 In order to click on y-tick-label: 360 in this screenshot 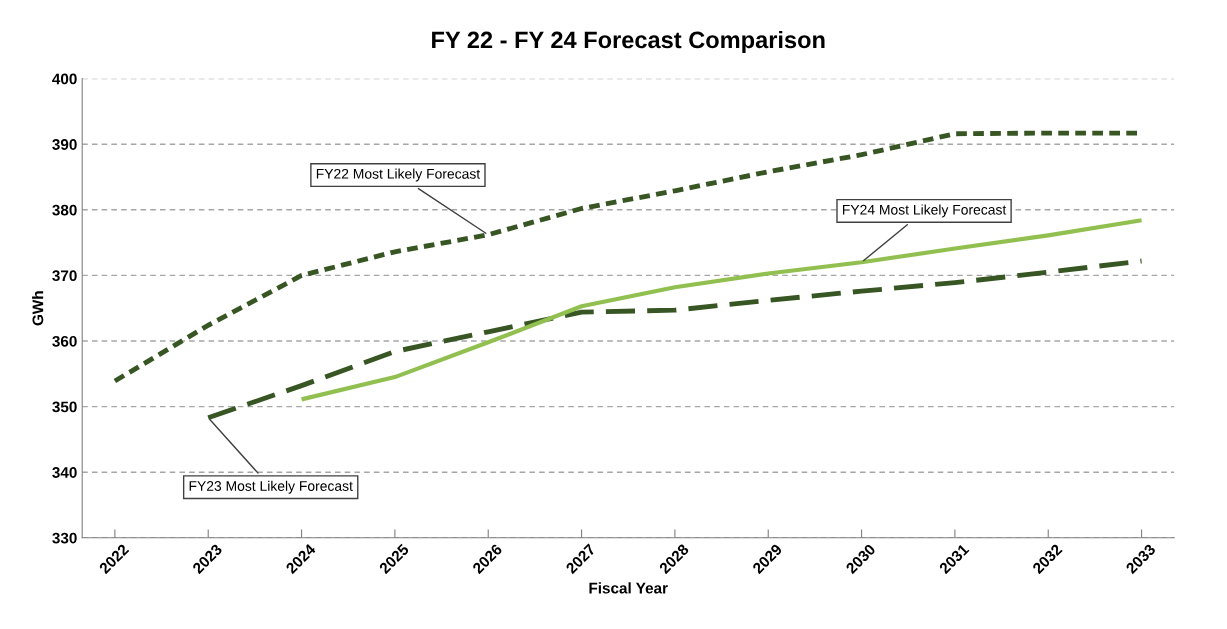, I will do `click(64, 341)`.